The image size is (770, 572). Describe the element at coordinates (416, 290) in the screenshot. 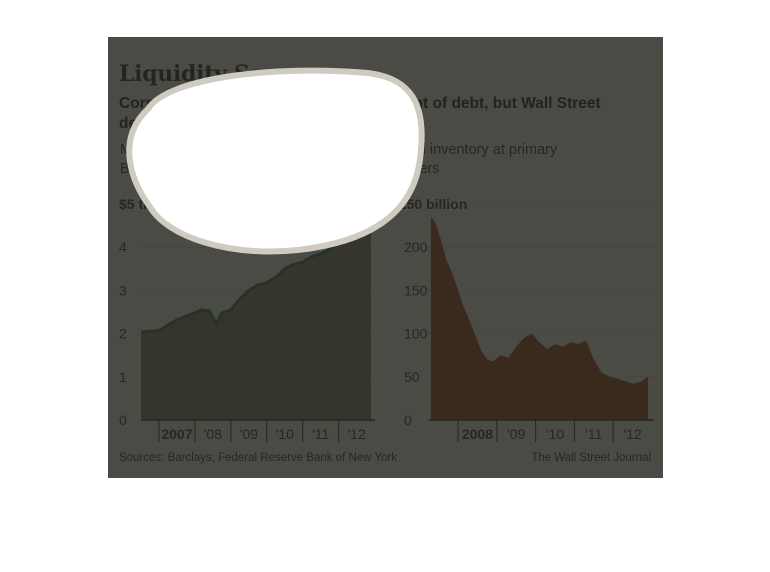

I see `right-ytick-label: 150` at that location.